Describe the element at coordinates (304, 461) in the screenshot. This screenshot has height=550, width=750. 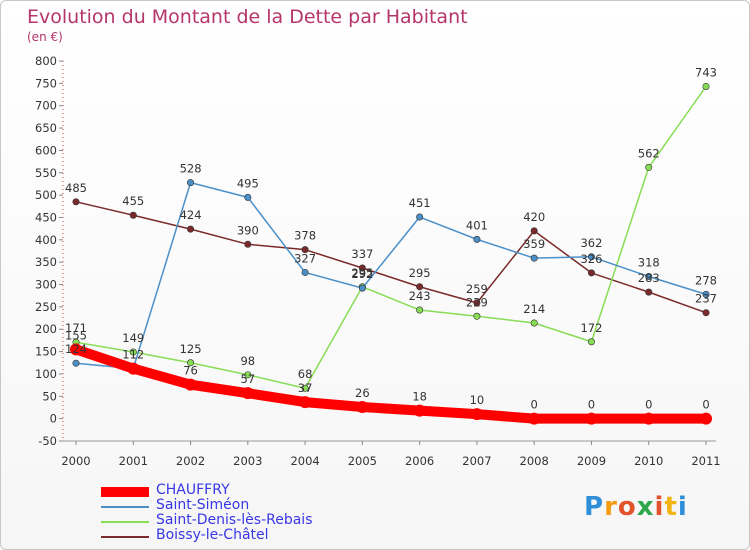
I see `x-tick-label: 2004` at that location.